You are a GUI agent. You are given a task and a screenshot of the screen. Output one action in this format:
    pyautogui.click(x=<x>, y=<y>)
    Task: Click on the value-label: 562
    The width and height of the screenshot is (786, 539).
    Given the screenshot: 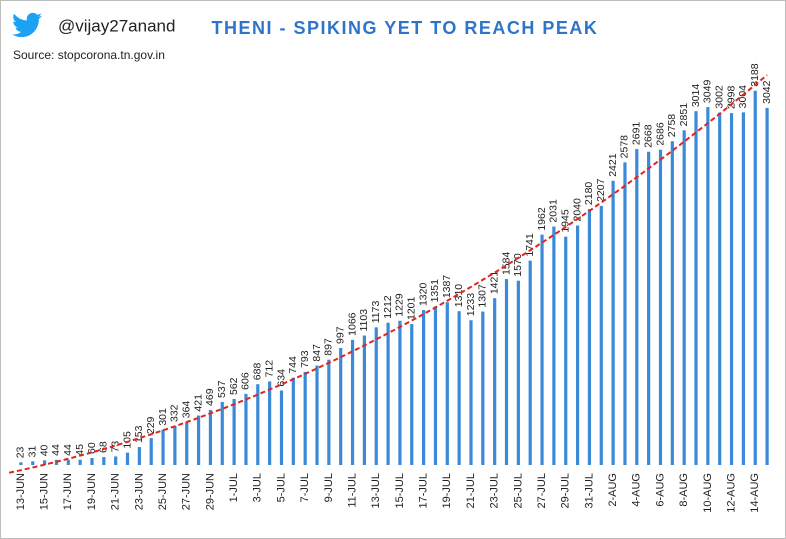 What is the action you would take?
    pyautogui.click(x=234, y=386)
    